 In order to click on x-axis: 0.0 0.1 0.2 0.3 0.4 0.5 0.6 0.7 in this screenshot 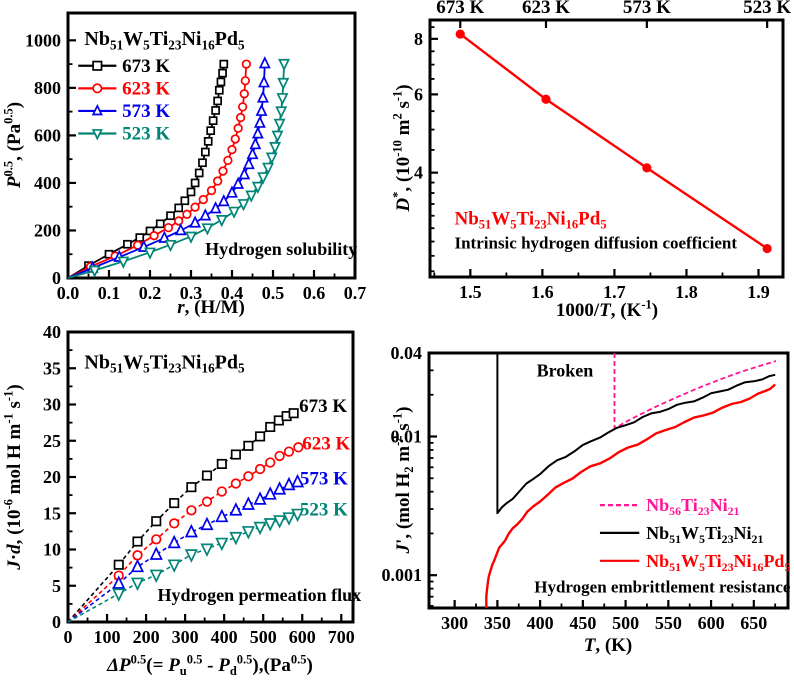, I will do `click(211, 286)`.